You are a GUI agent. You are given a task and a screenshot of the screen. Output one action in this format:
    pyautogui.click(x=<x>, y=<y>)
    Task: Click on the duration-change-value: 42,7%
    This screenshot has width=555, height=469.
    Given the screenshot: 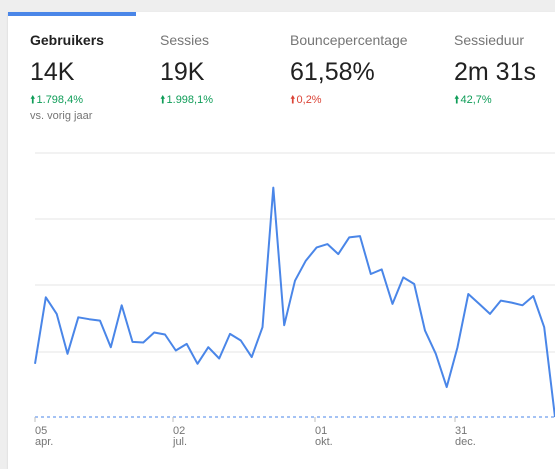 What is the action you would take?
    pyautogui.click(x=476, y=100)
    